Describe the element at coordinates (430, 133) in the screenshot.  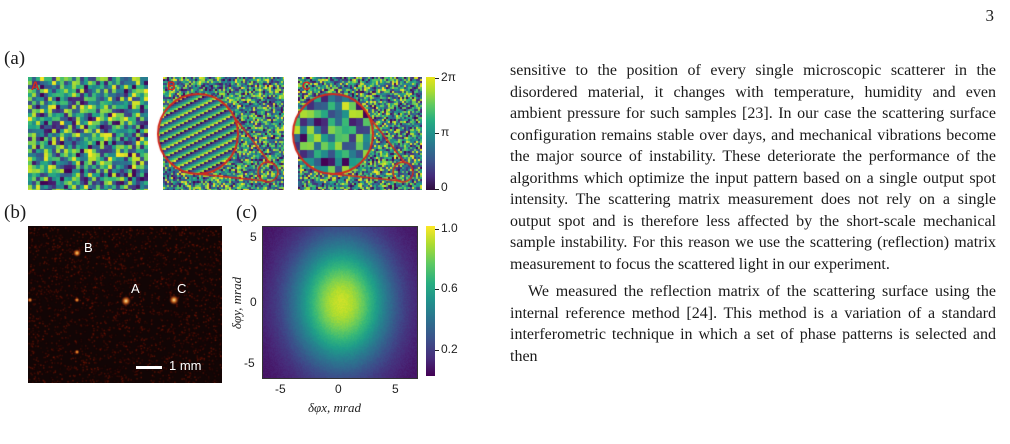
I see `colorbar-phase` at that location.